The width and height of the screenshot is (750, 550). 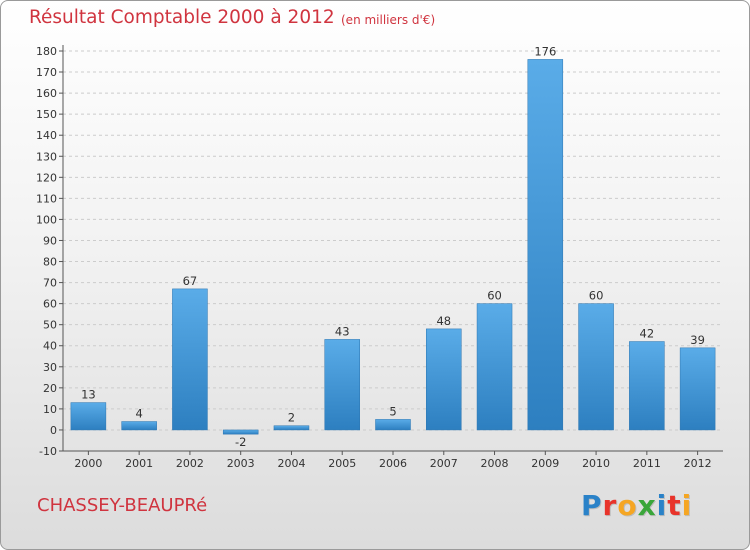 I want to click on y-tick-label: 130, so click(x=46, y=156).